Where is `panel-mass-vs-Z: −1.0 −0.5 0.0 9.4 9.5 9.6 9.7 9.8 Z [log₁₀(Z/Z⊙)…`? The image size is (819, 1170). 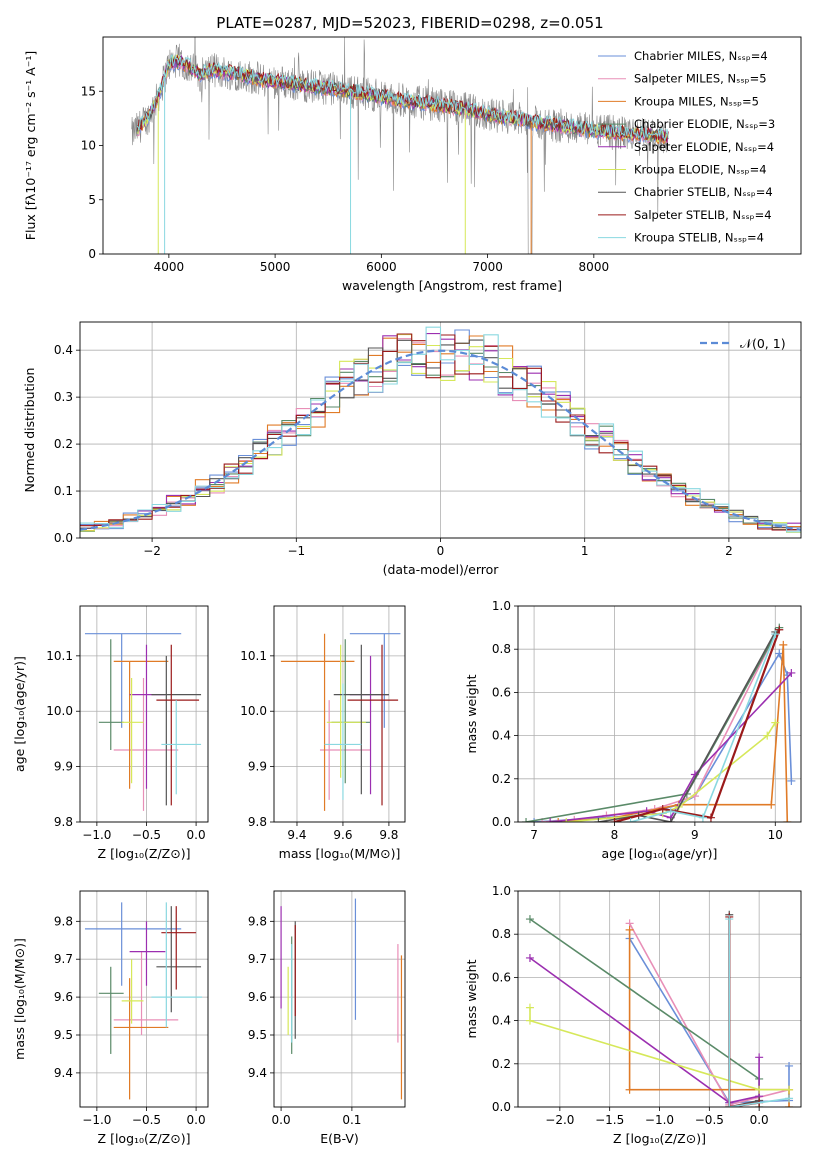
panel-mass-vs-Z: −1.0 −0.5 0.0 9.4 9.5 9.6 9.7 9.8 Z [log₁₀(Z/Z⊙)… is located at coordinates (110, 1018).